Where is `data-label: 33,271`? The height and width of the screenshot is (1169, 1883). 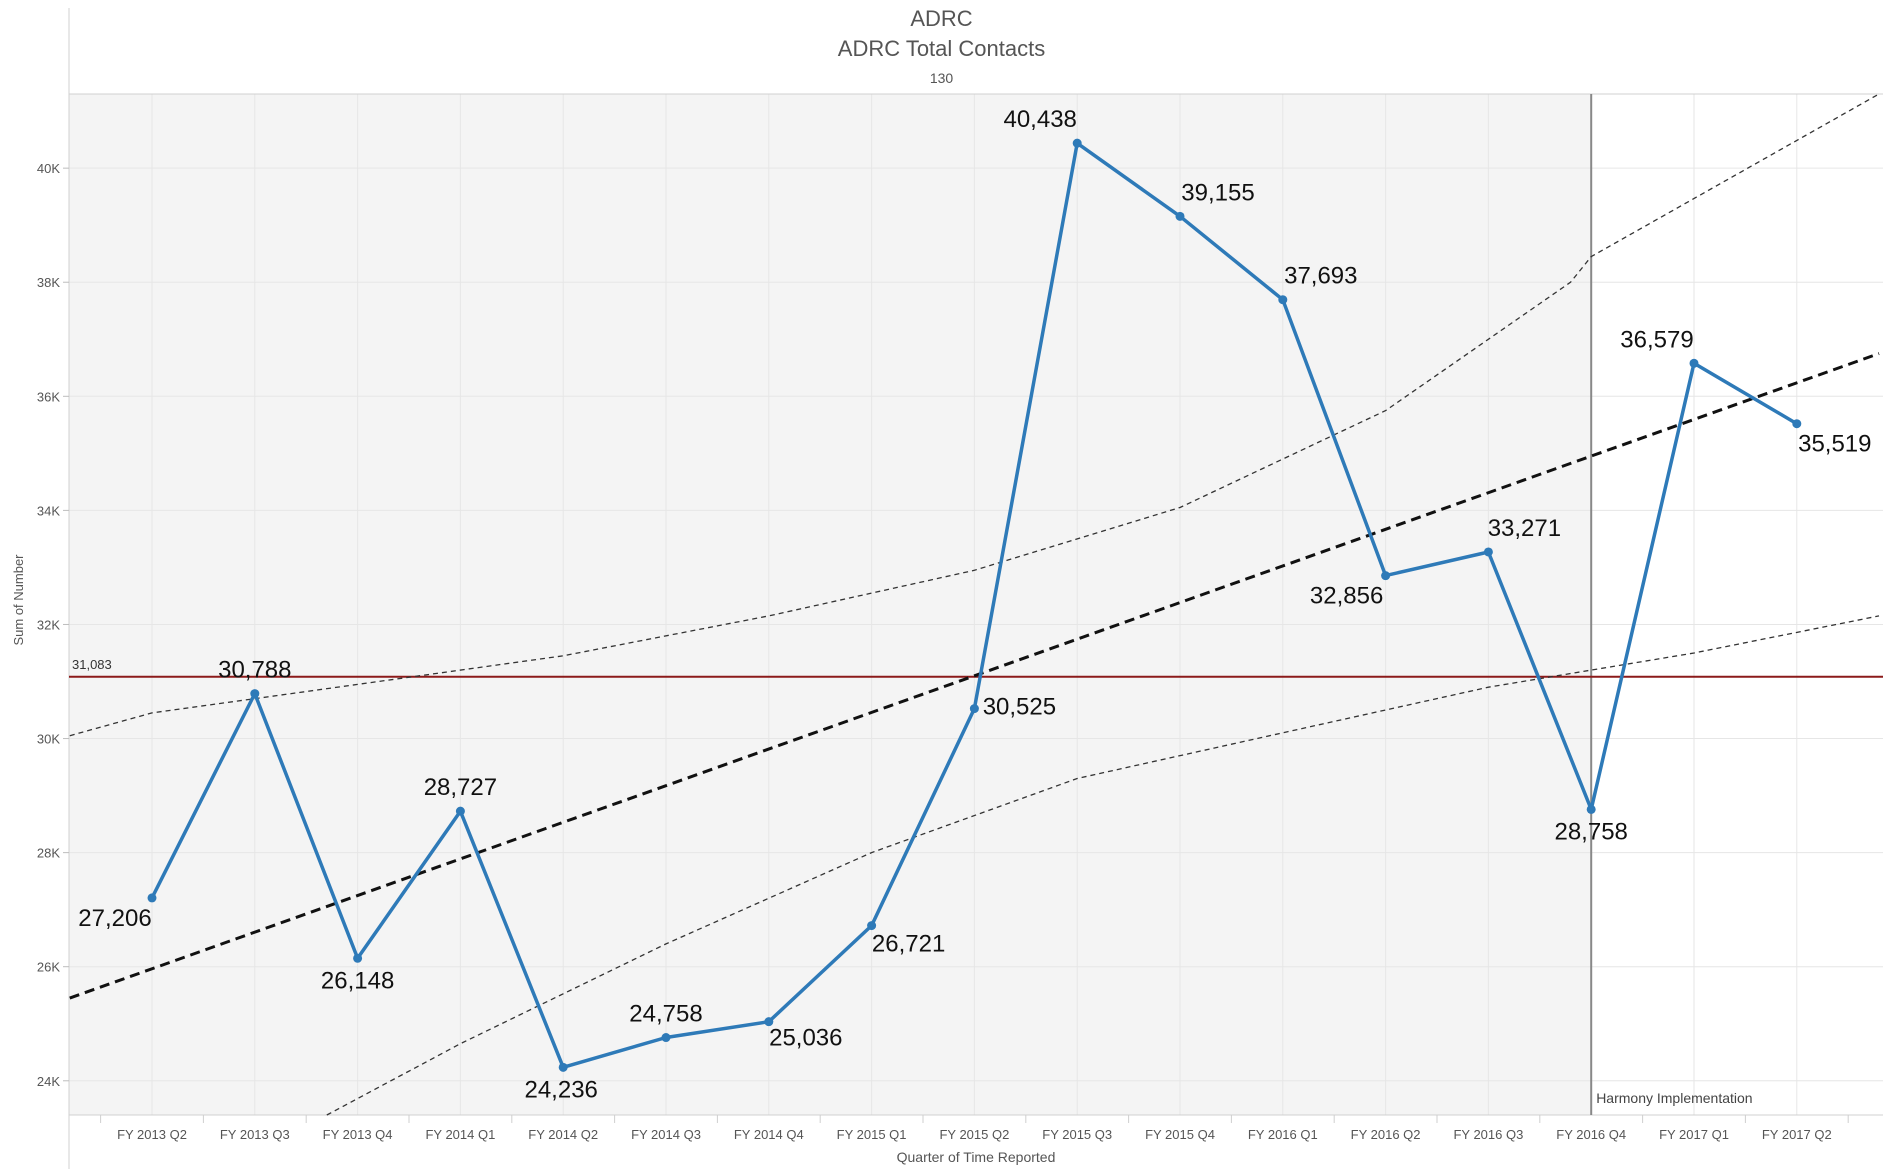
data-label: 33,271 is located at coordinates (1524, 528).